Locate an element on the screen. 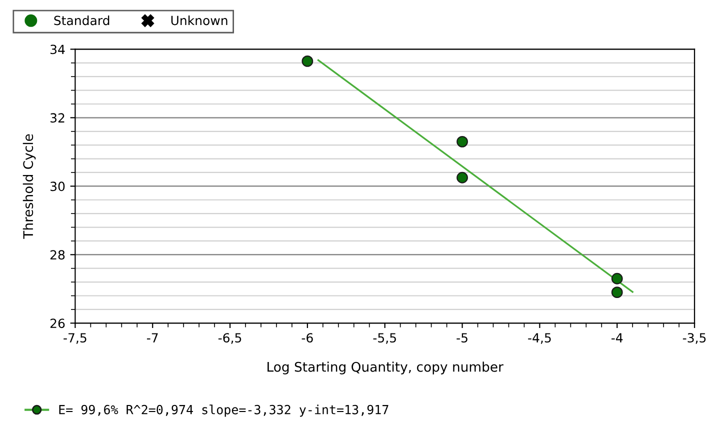 Image resolution: width=716 pixels, height=428 pixels. legend-label: Standard is located at coordinates (82, 21).